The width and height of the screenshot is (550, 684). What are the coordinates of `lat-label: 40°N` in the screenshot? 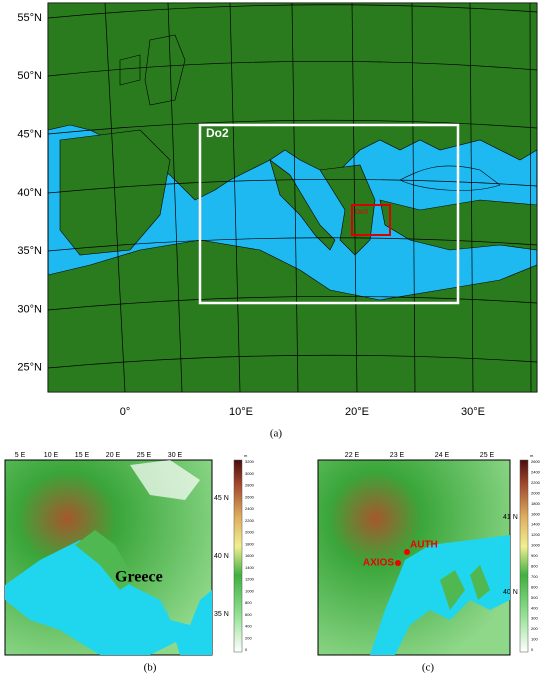 It's located at (29, 193).